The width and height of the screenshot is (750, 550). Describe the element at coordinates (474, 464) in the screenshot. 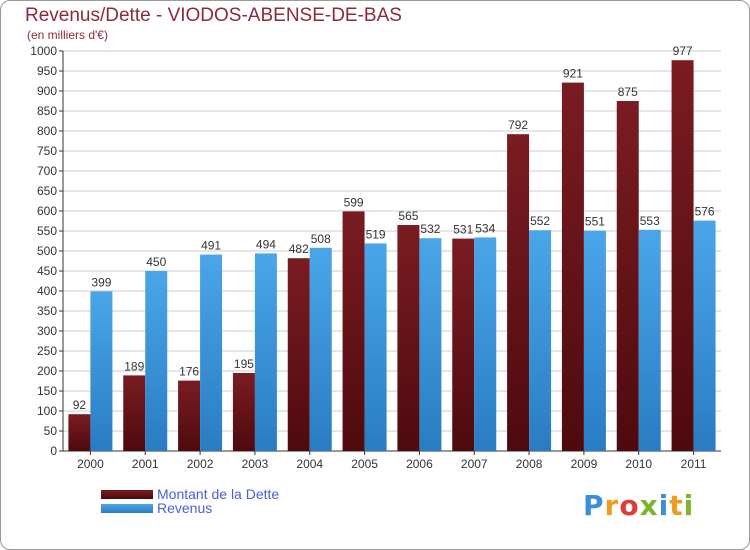

I see `x-tick-label: 2007` at that location.